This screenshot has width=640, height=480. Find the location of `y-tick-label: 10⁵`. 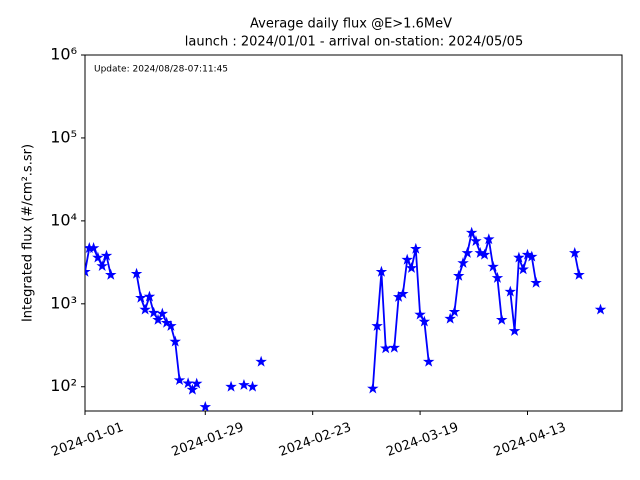

y-tick-label: 10⁵ is located at coordinates (63, 136).